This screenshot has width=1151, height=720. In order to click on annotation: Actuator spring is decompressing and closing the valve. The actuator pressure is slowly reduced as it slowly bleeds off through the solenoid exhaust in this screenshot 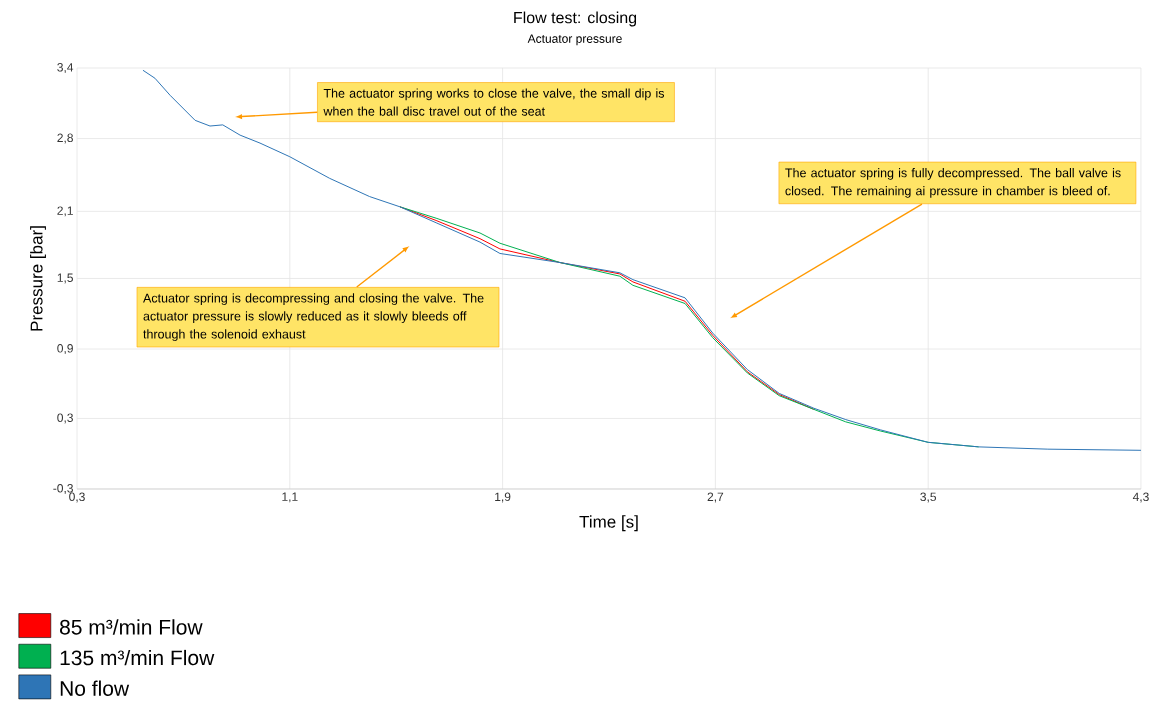, I will do `click(313, 317)`.